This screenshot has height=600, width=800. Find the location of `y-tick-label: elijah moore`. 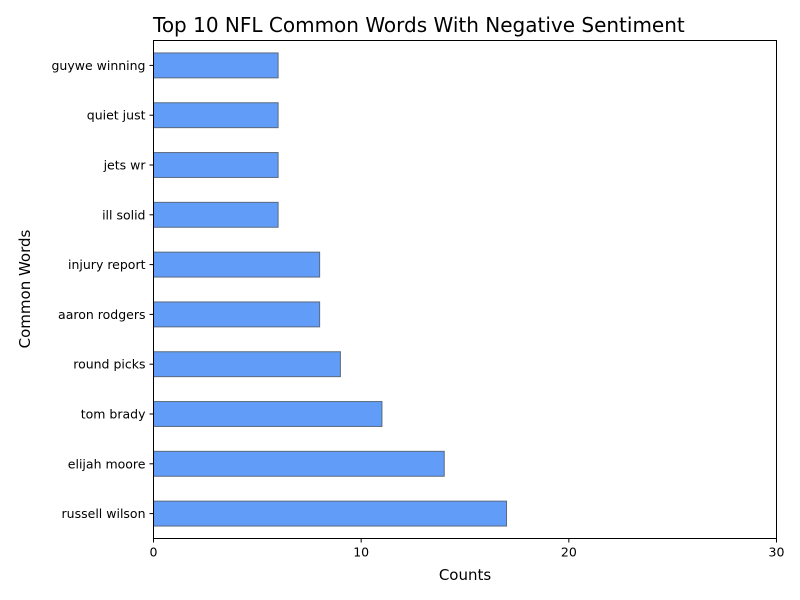

y-tick-label: elijah moore is located at coordinates (107, 463).